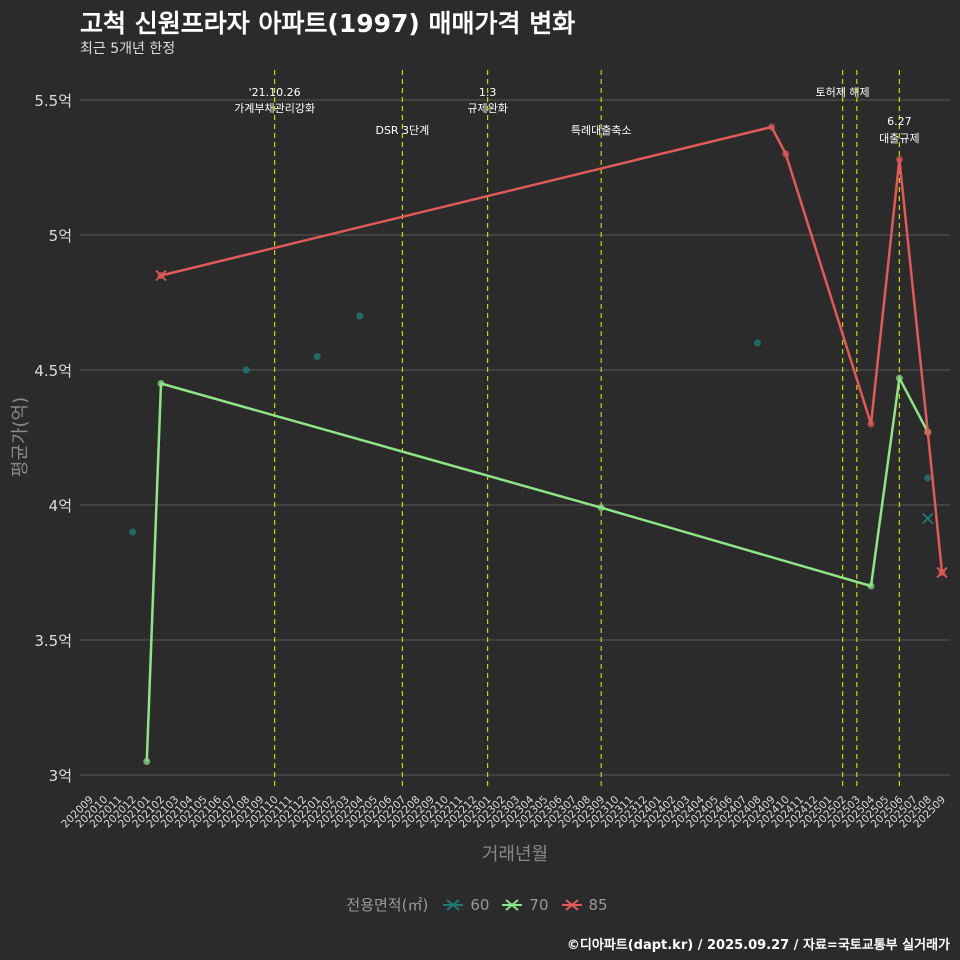 This screenshot has width=960, height=960. Describe the element at coordinates (53, 101) in the screenshot. I see `y-tick-label: 5.5억` at that location.